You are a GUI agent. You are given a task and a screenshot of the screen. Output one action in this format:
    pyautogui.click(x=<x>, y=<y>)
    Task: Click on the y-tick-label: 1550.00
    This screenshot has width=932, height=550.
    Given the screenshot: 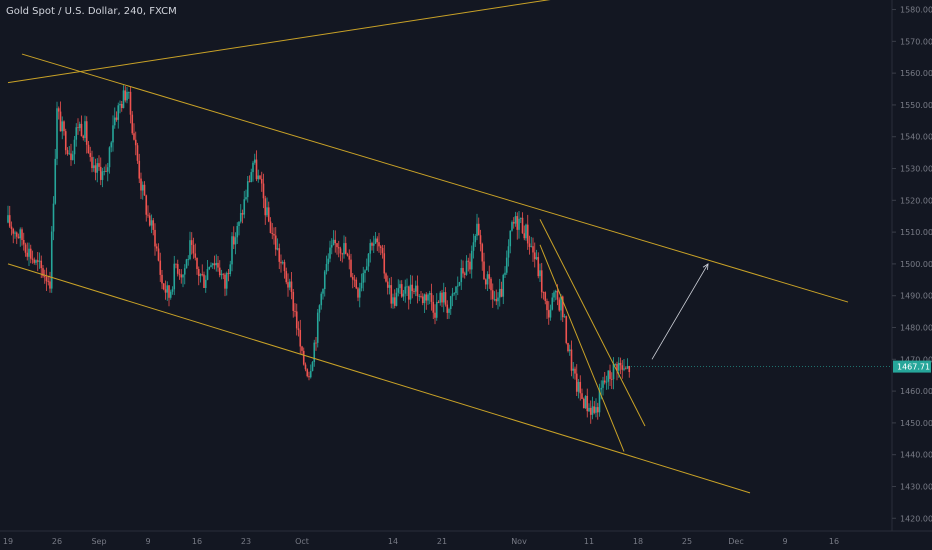 What is the action you would take?
    pyautogui.click(x=916, y=105)
    